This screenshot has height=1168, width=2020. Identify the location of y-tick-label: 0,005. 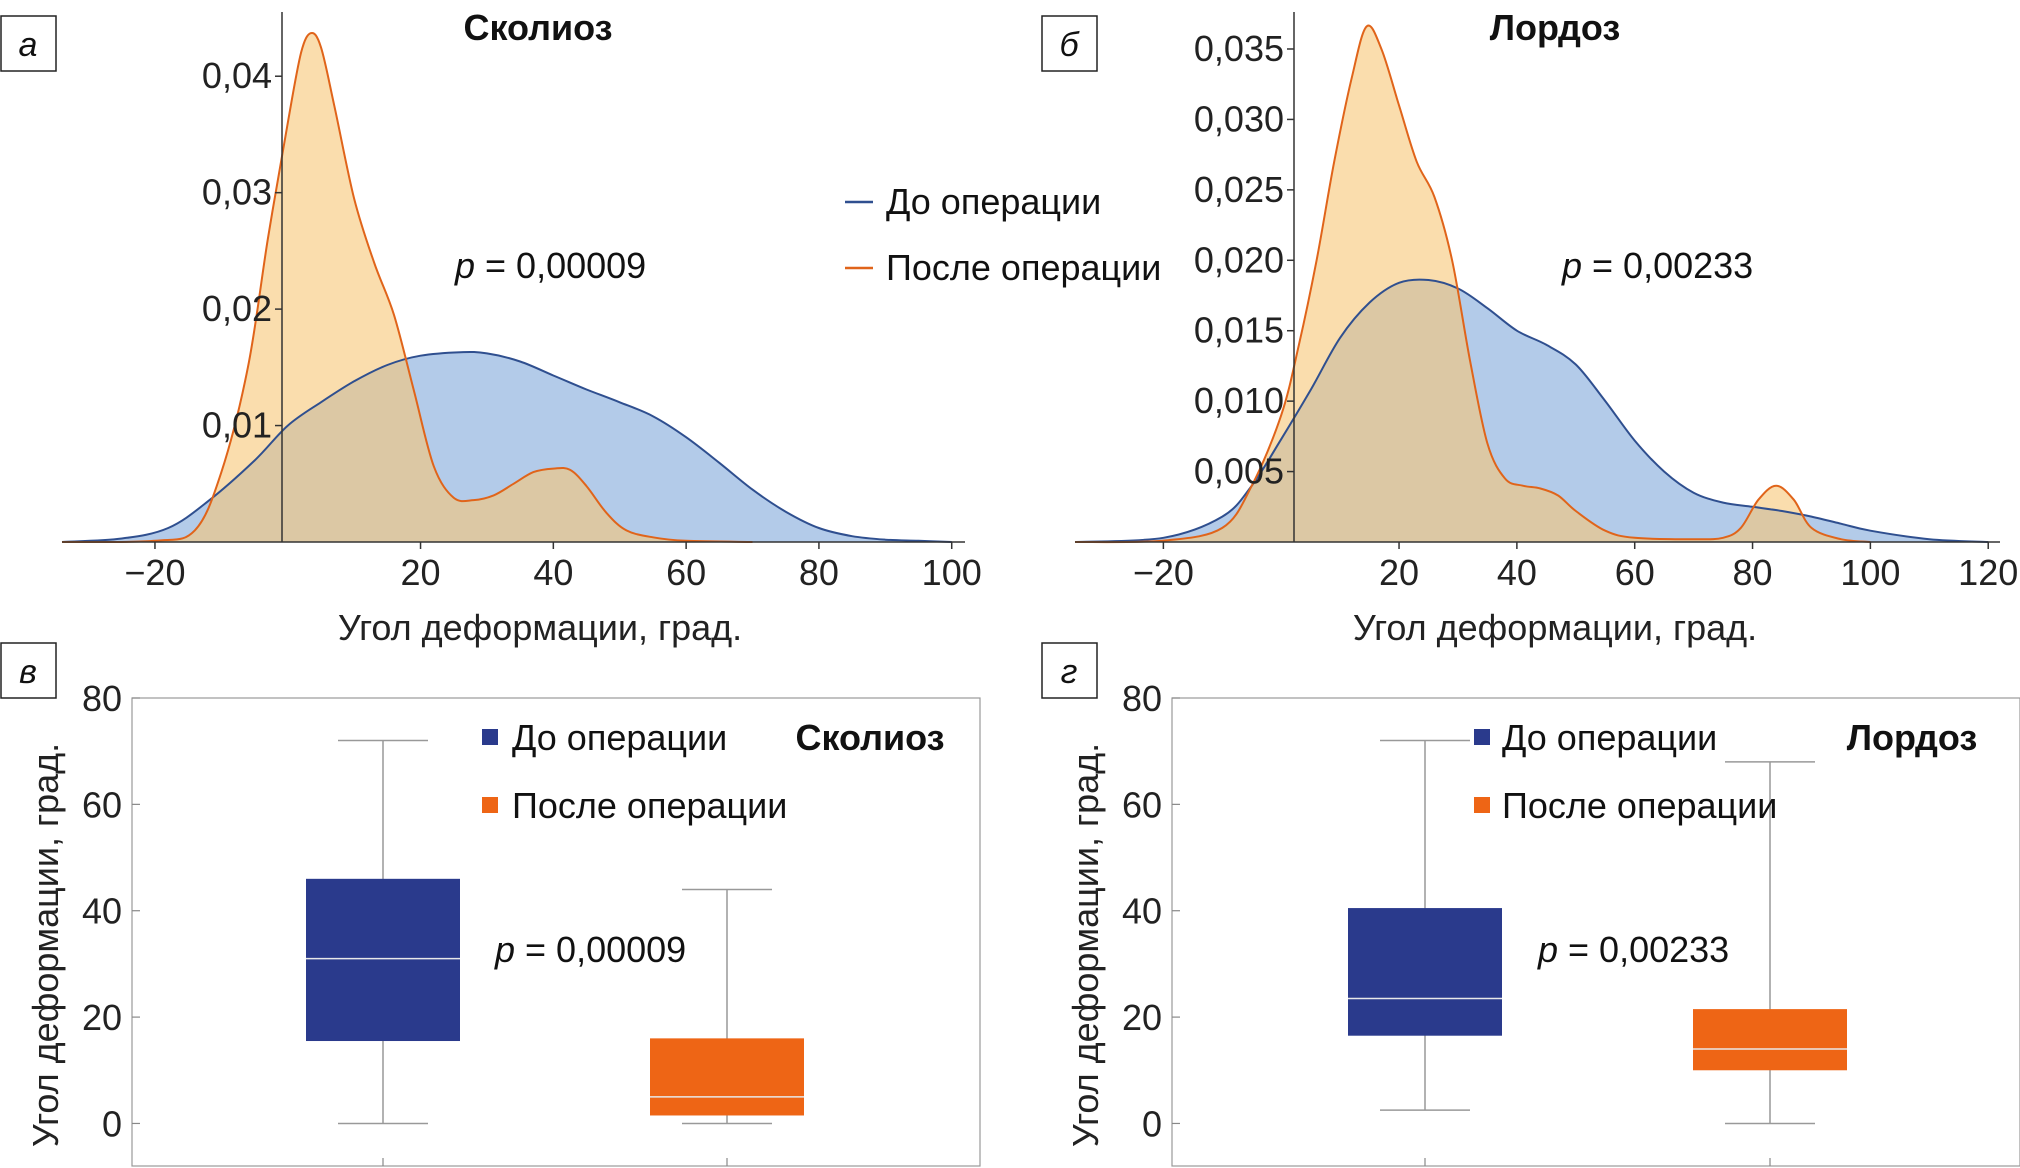
(1239, 471).